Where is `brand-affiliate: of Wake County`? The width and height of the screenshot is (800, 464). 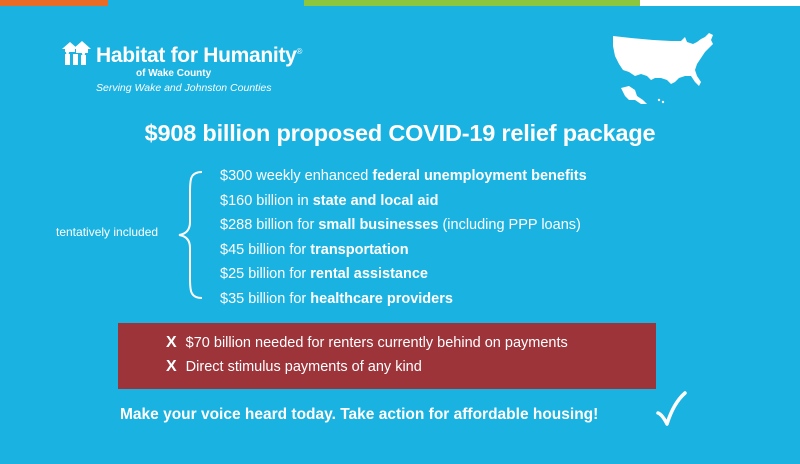
brand-affiliate: of Wake County is located at coordinates (174, 73).